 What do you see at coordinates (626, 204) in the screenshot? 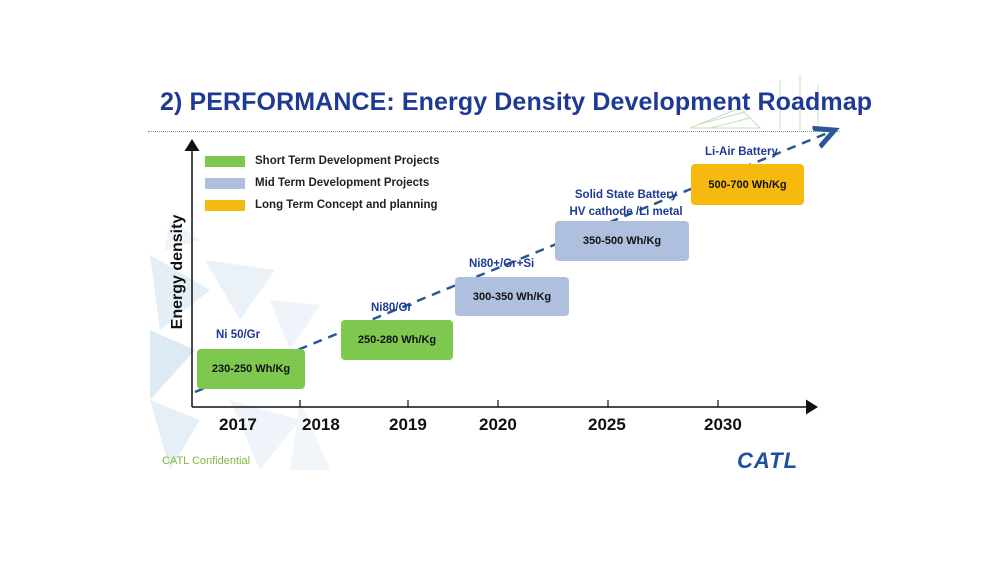
I see `milestone-technology-label: Solid State Battery HV cathode /Li metal` at bounding box center [626, 204].